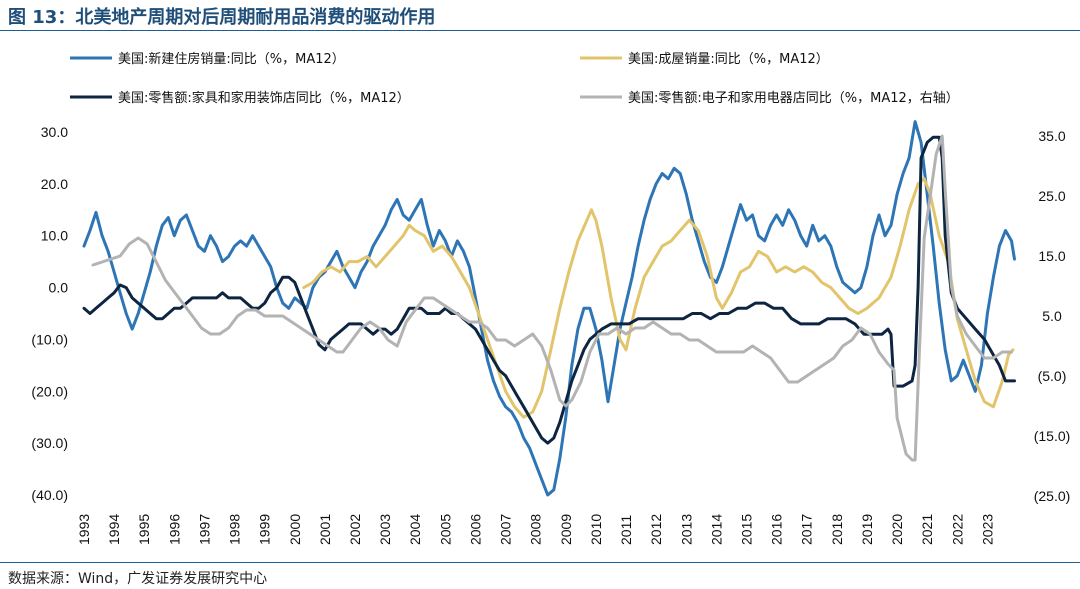  I want to click on x-tick-label: 1993, so click(84, 529).